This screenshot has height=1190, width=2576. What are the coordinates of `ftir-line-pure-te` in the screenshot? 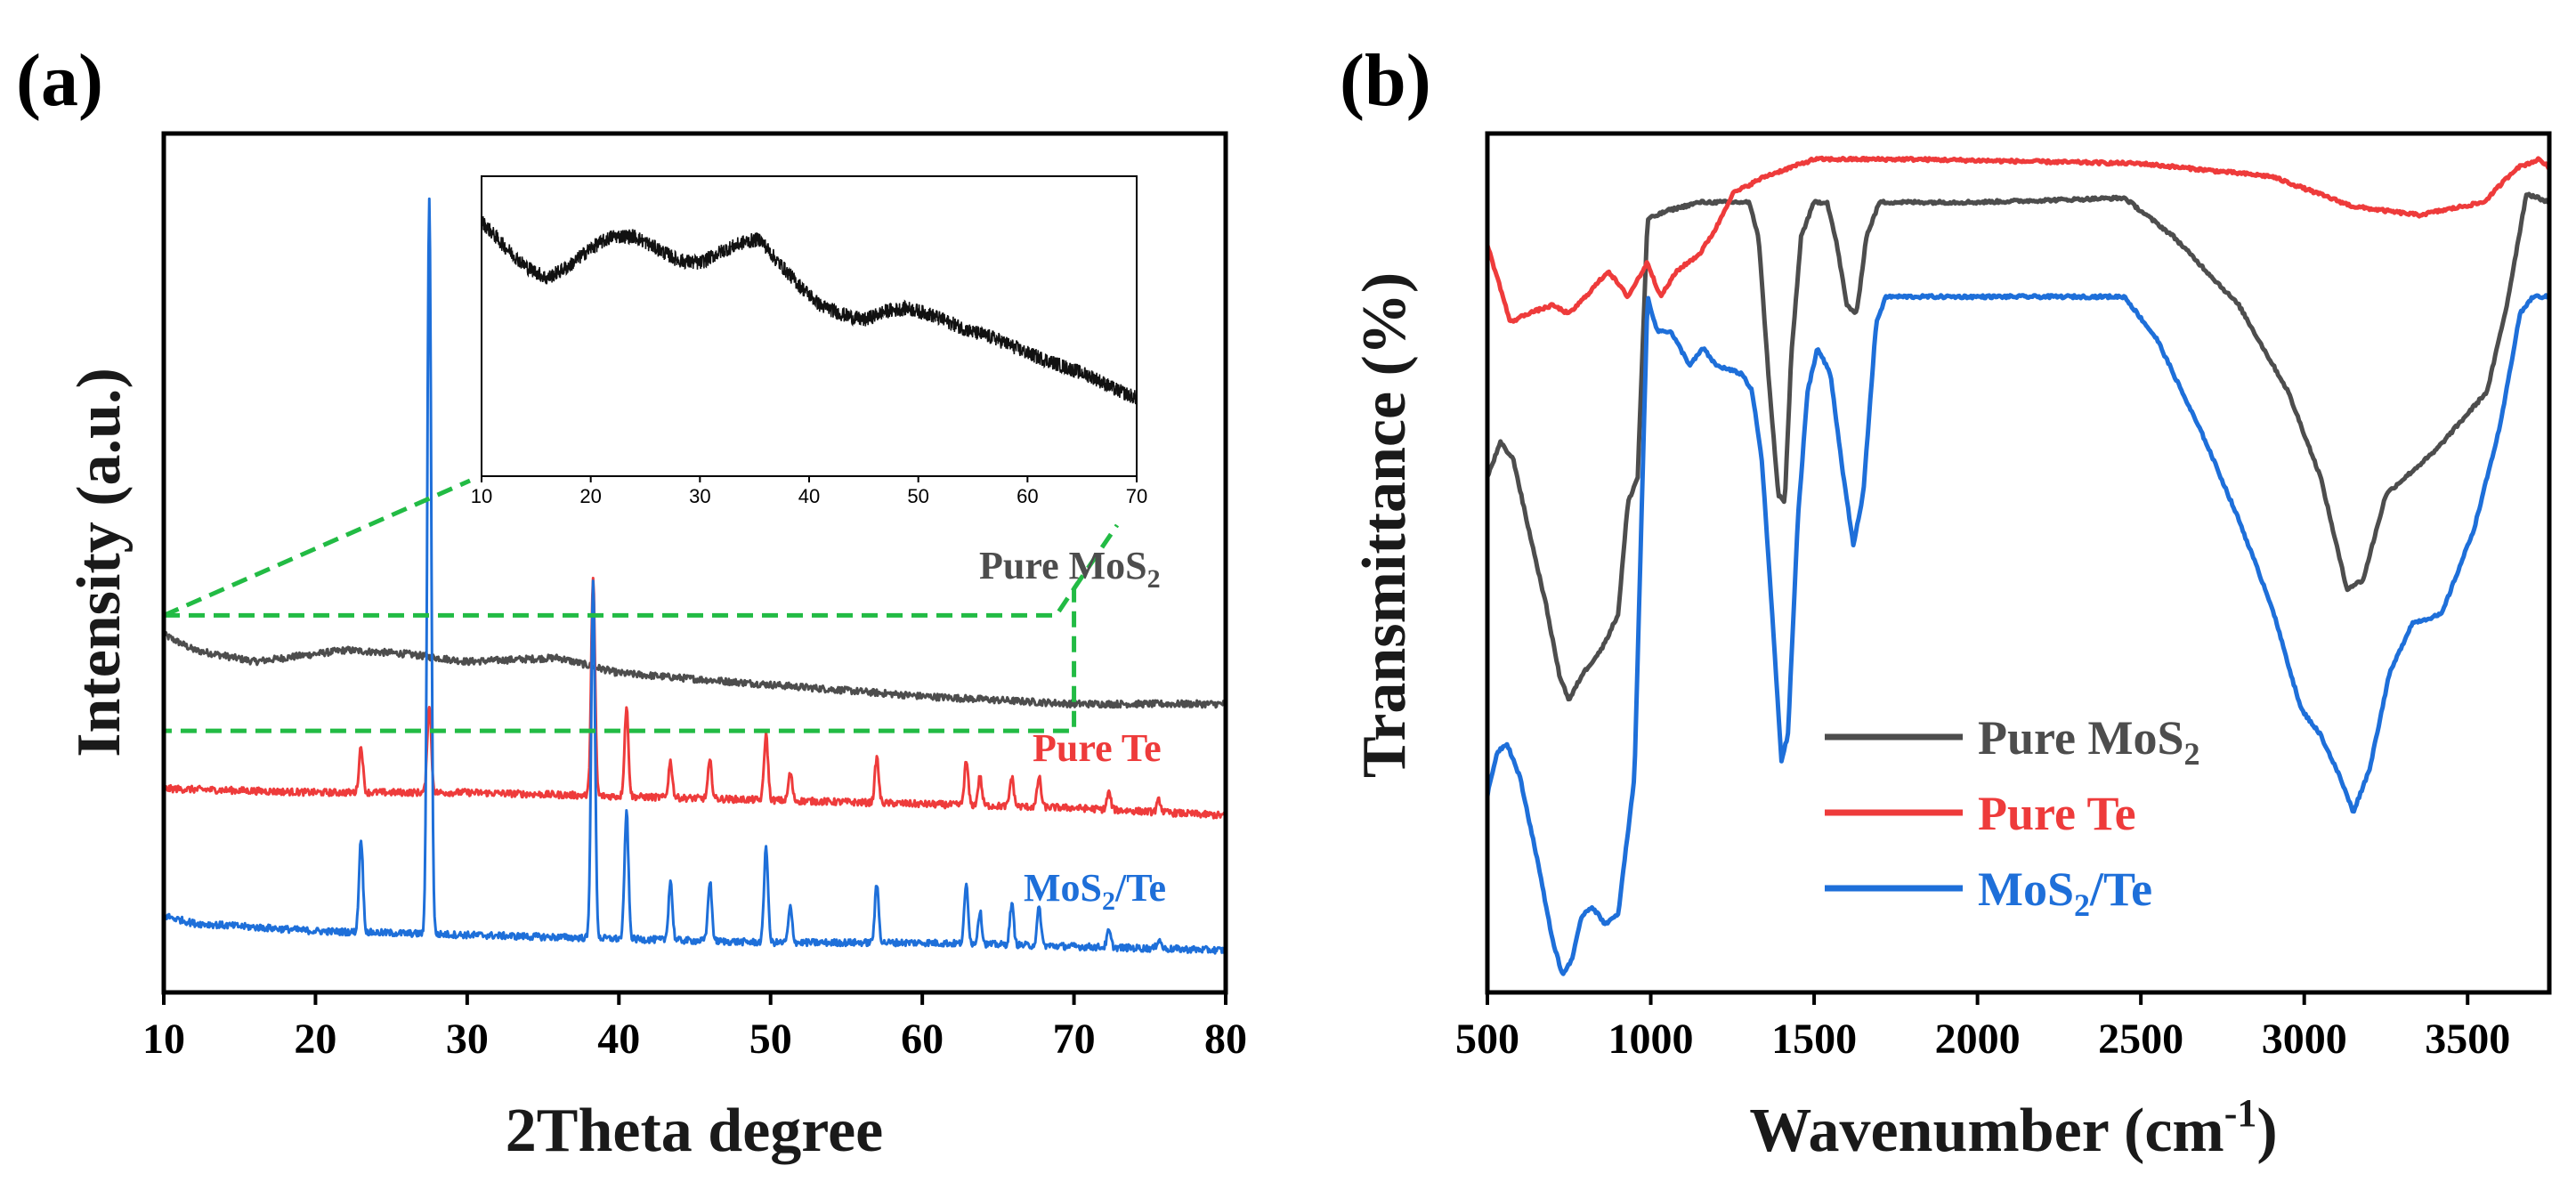 It's located at (2018, 239).